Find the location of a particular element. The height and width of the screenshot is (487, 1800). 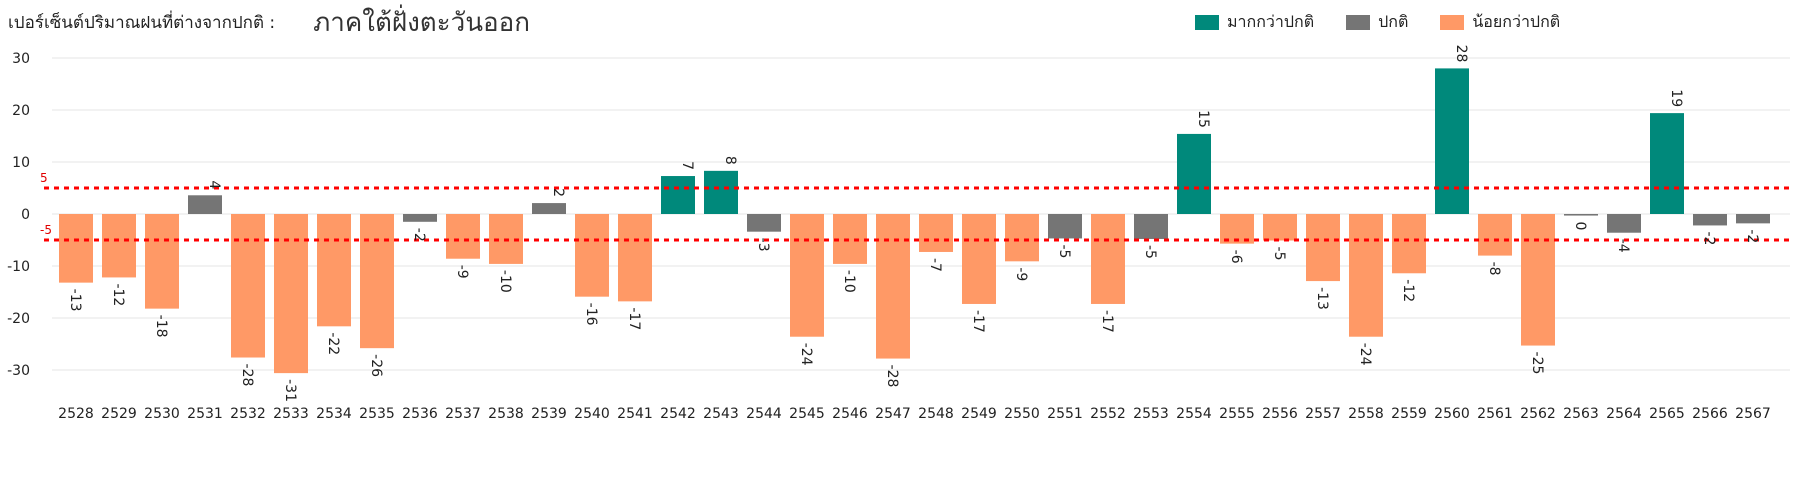

x-tick-label: 2547 is located at coordinates (893, 414).